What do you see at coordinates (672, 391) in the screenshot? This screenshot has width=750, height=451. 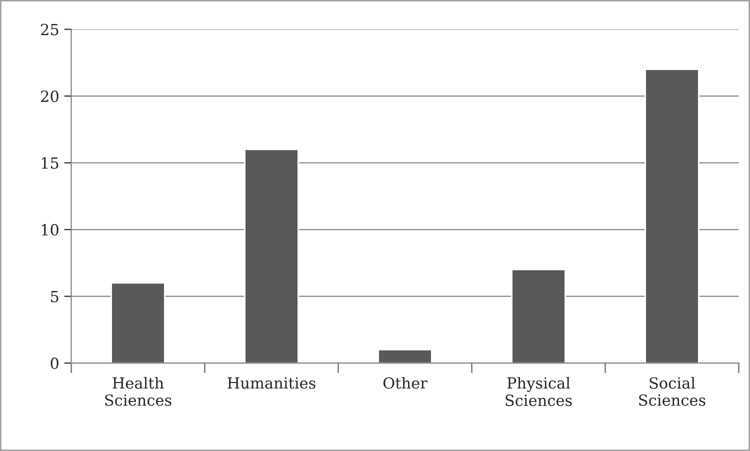 I see `x-tick-label: Social Sciences` at bounding box center [672, 391].